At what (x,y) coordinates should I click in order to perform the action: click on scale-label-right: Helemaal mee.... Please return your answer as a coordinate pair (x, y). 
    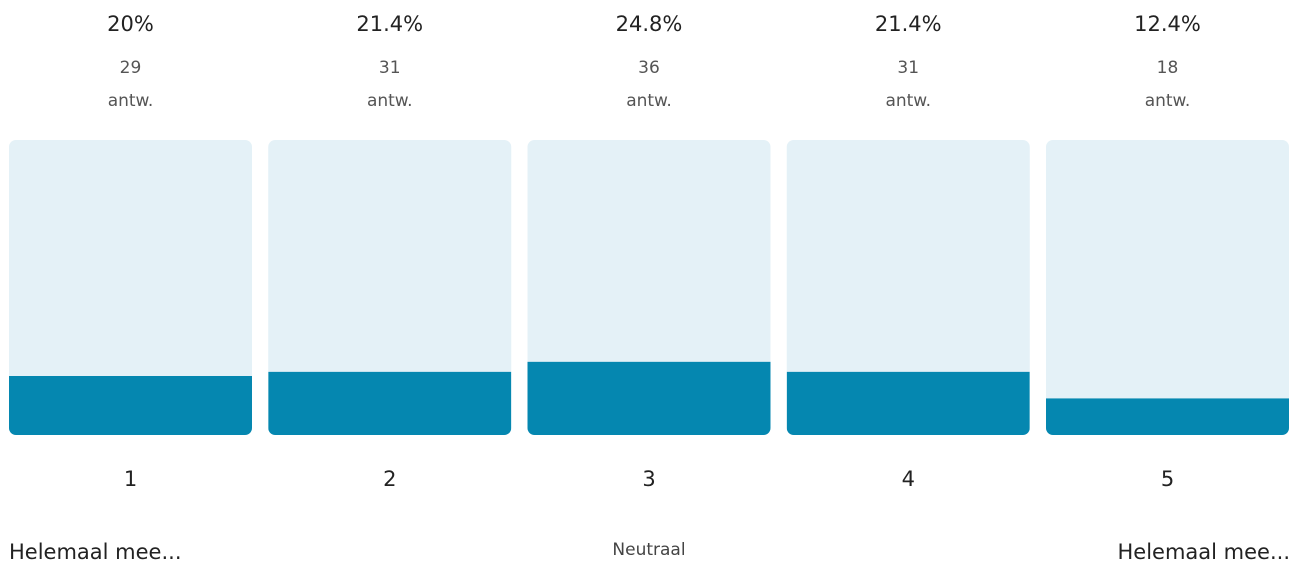
    Looking at the image, I should click on (1204, 552).